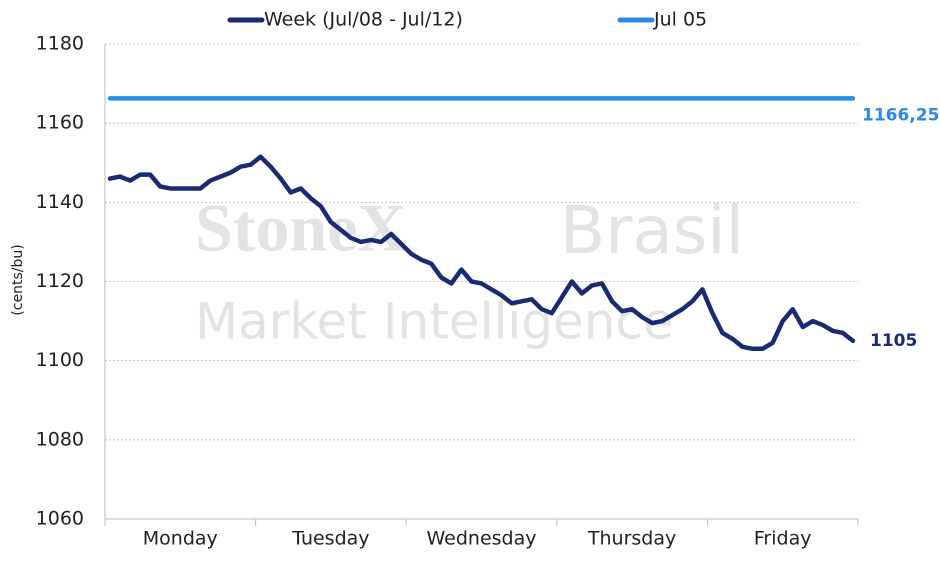  I want to click on data-label: 1166,25, so click(900, 115).